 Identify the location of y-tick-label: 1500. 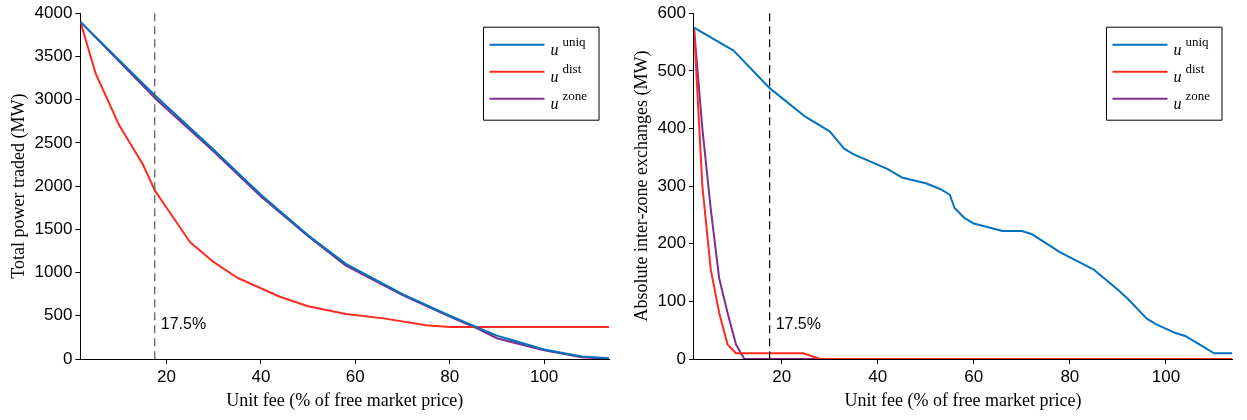
(53, 229).